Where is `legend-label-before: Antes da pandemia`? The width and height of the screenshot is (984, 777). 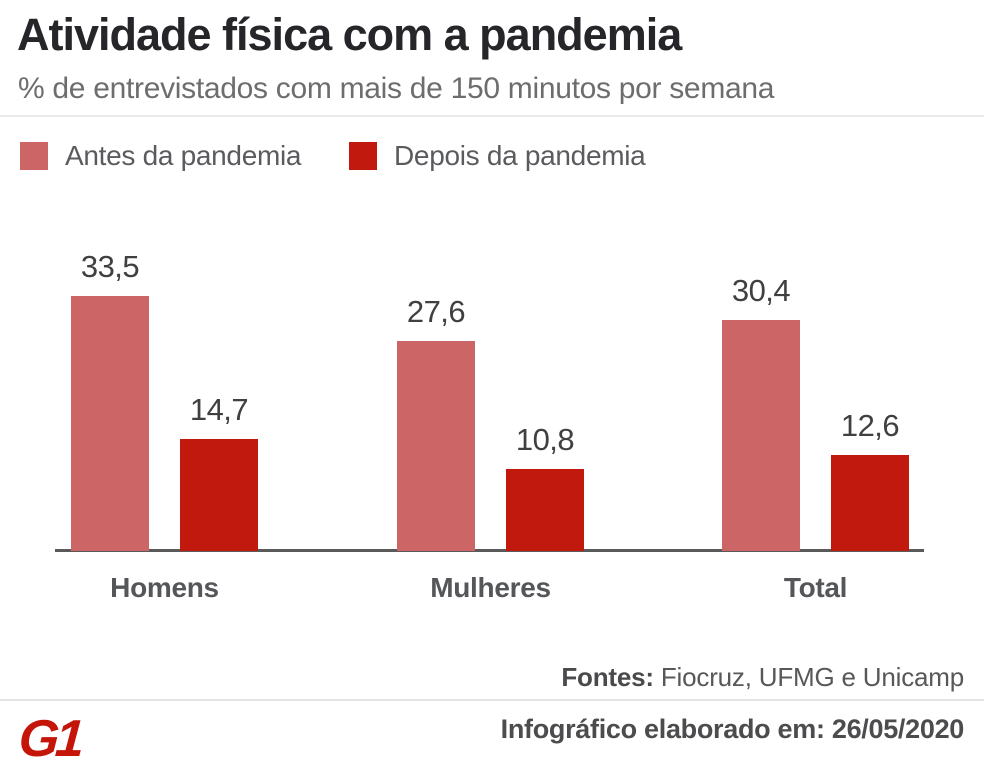 legend-label-before: Antes da pandemia is located at coordinates (183, 155).